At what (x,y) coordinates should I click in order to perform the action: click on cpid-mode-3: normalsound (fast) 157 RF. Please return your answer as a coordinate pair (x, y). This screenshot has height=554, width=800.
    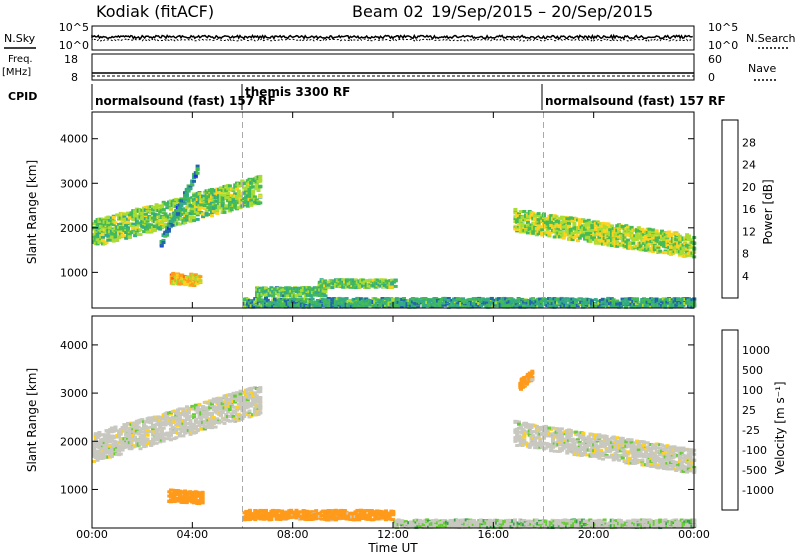
    Looking at the image, I should click on (635, 101).